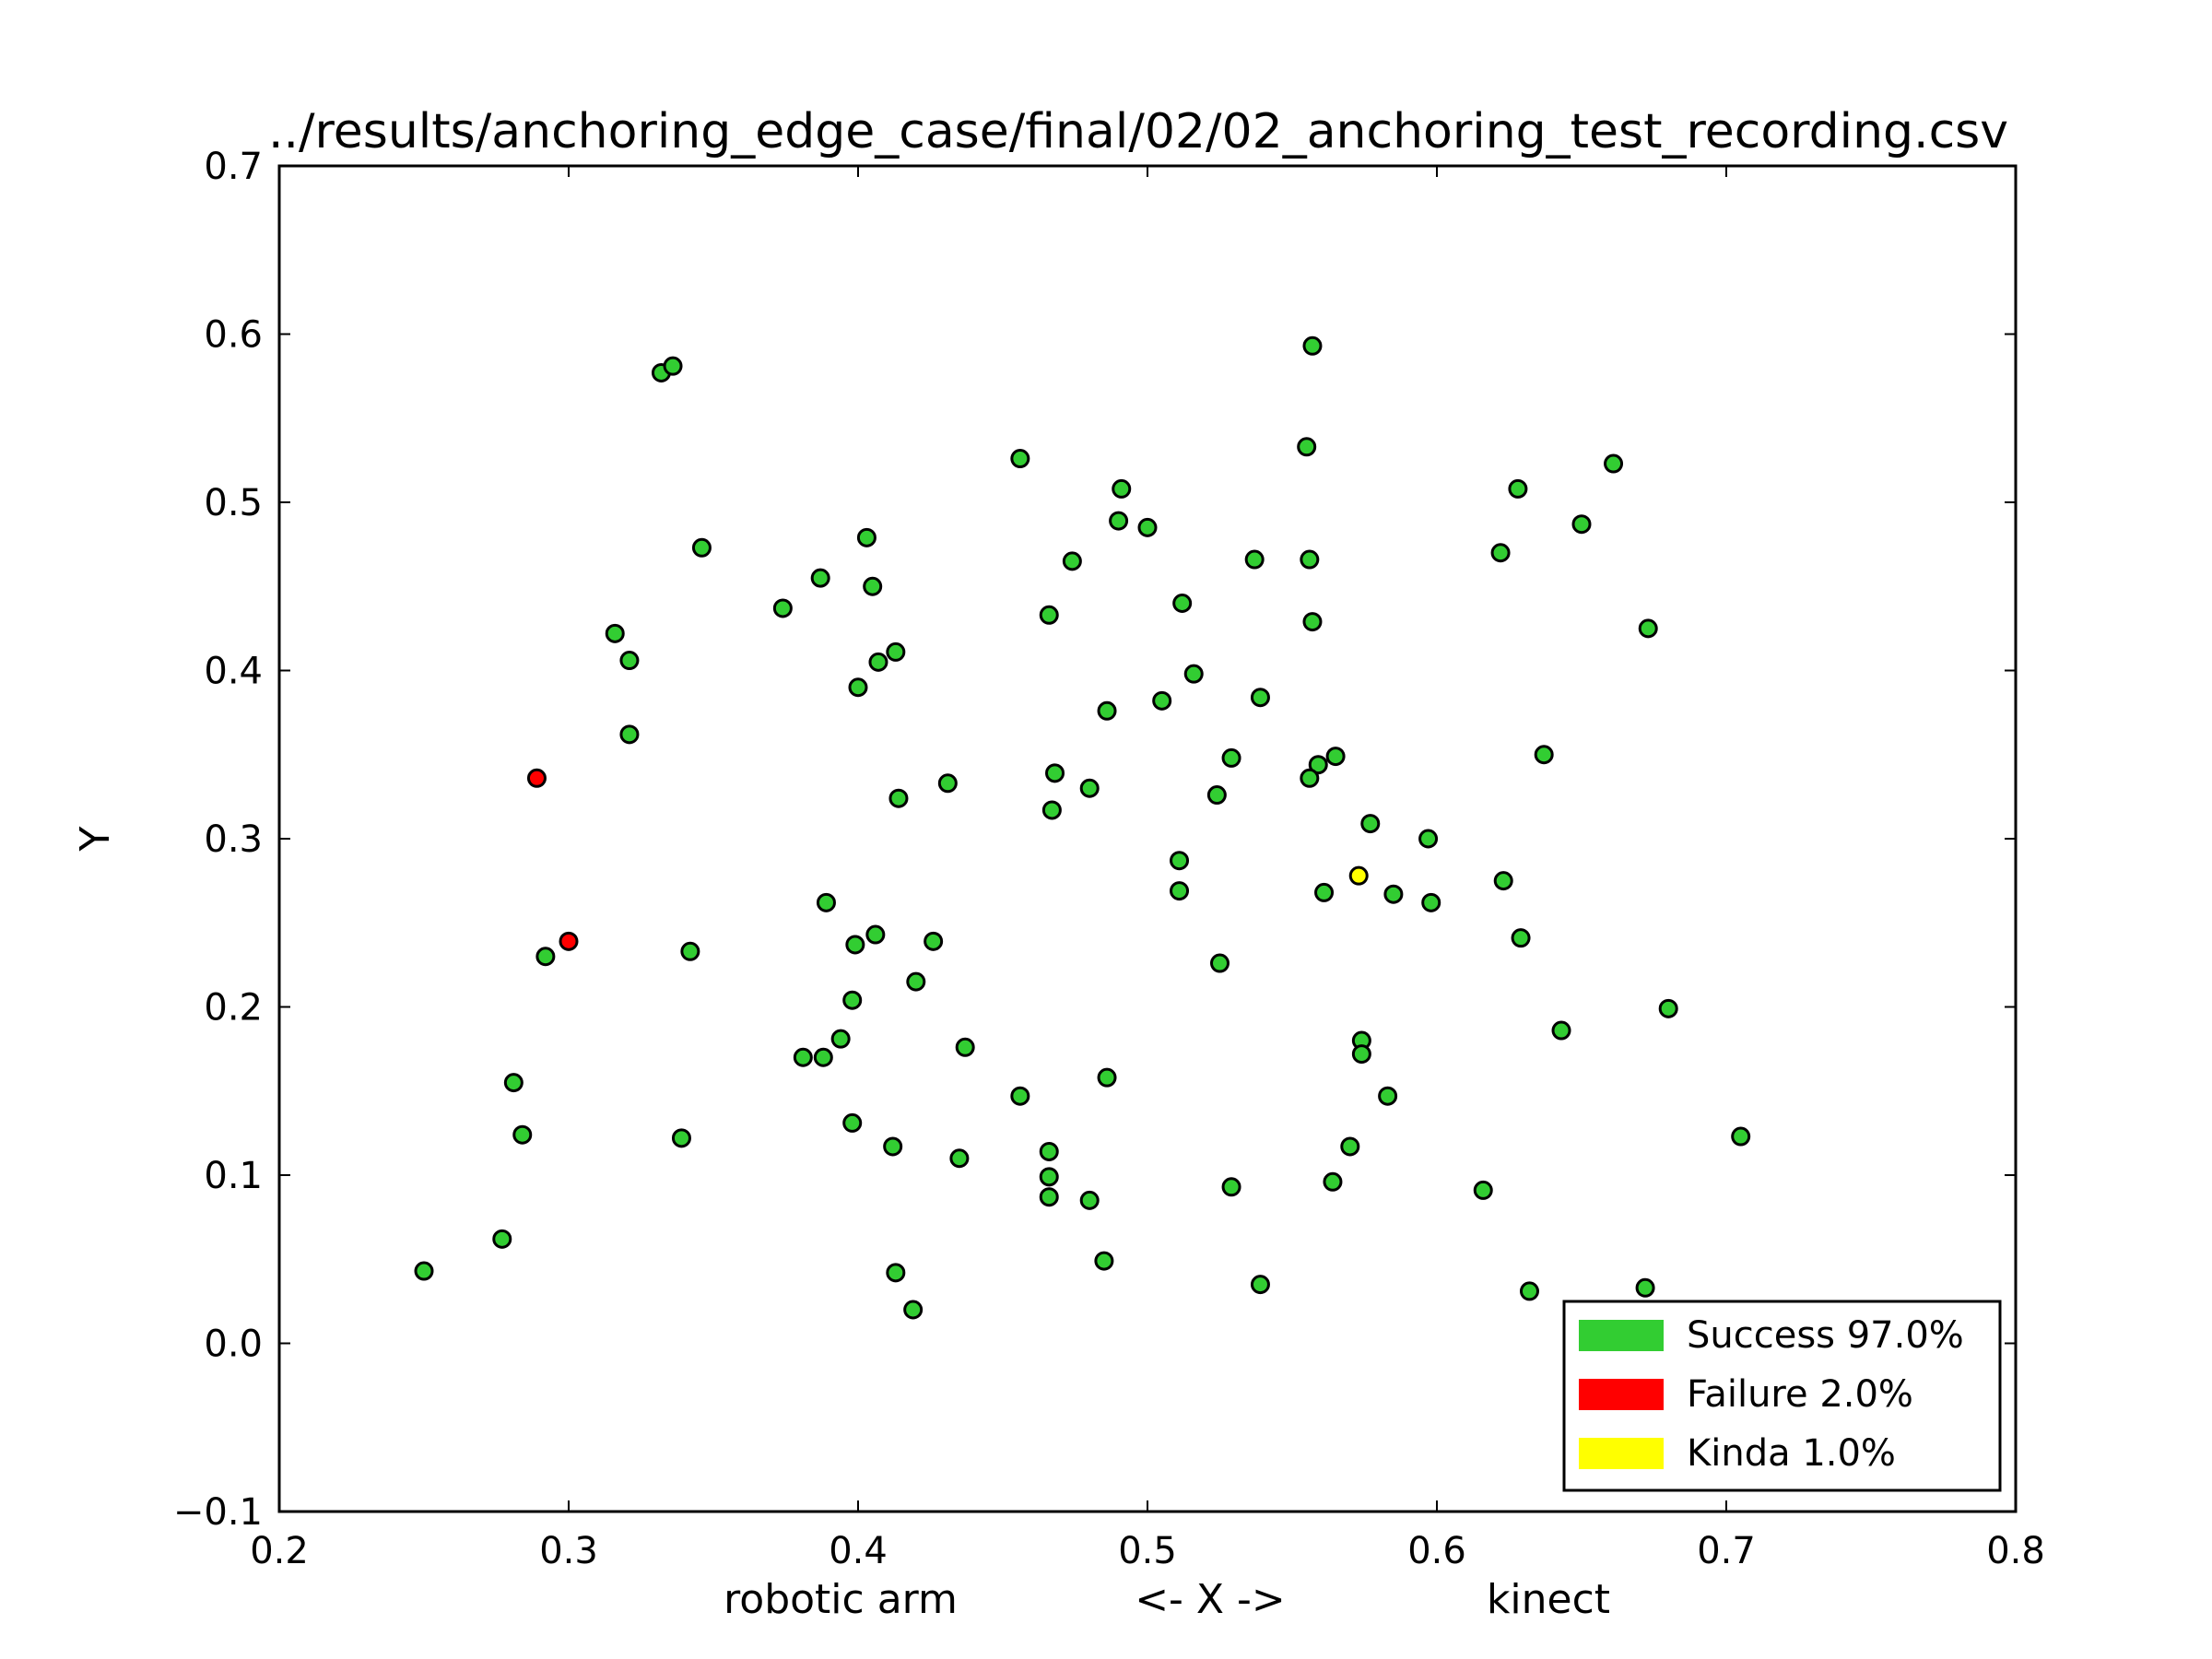 The image size is (2212, 1659). What do you see at coordinates (233, 672) in the screenshot?
I see `y-tick-label: 0.4` at bounding box center [233, 672].